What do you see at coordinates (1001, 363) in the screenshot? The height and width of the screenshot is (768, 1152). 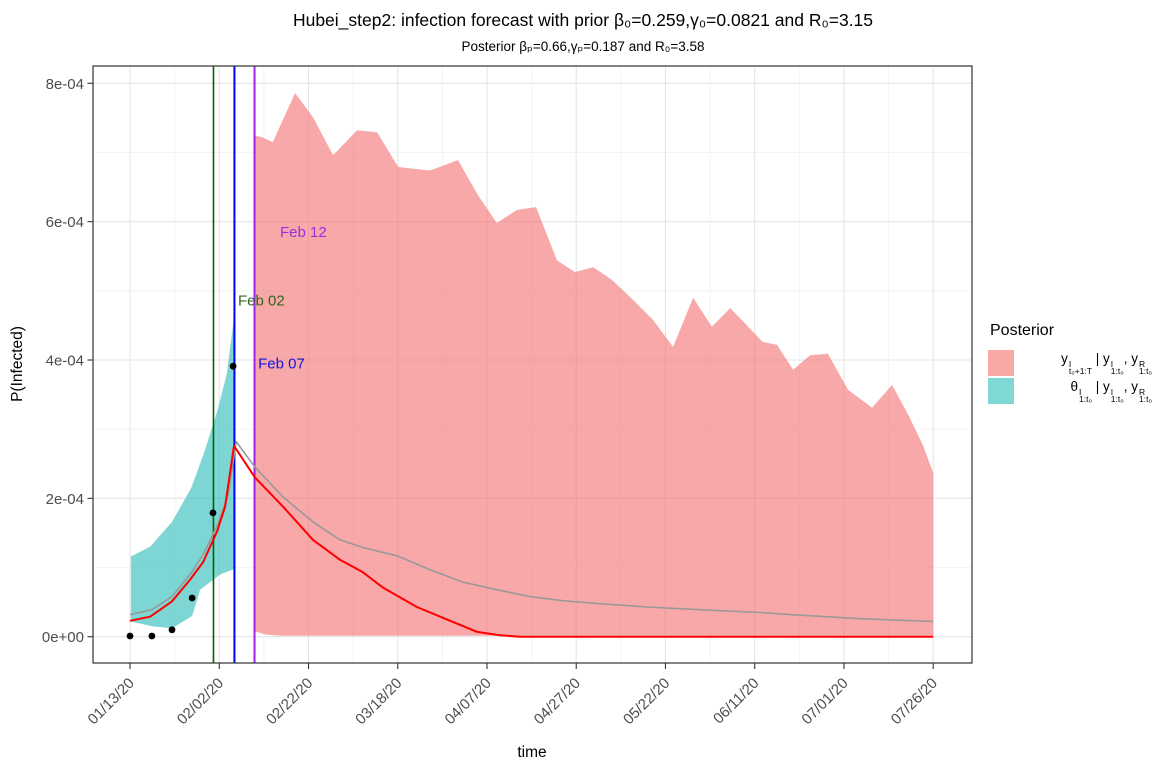 I see `legend-swatch-forecast-band` at bounding box center [1001, 363].